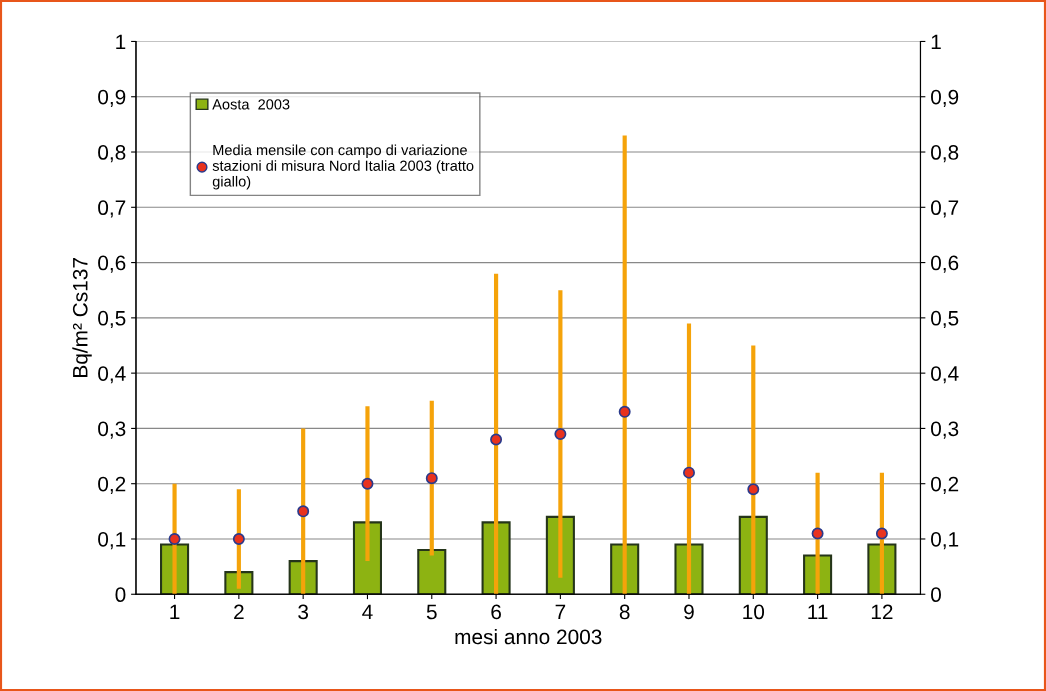  I want to click on x-tick-label: 6, so click(496, 612).